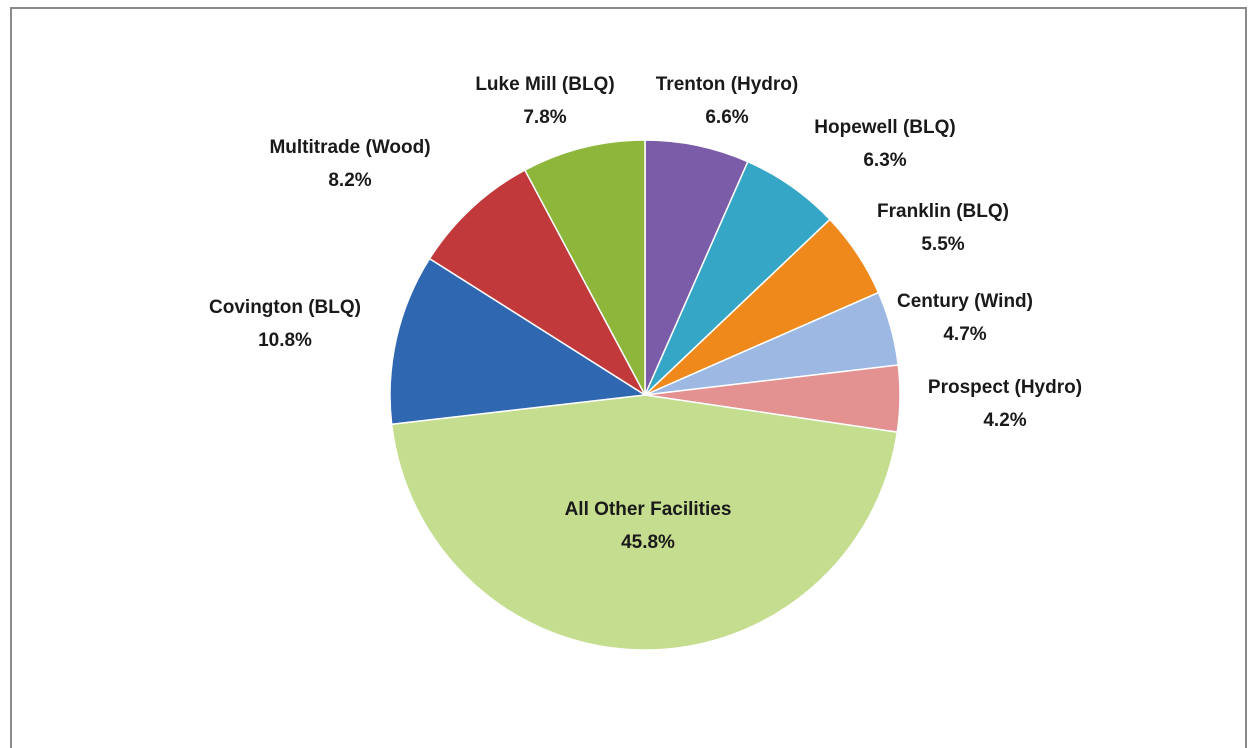 The image size is (1248, 748). What do you see at coordinates (349, 180) in the screenshot?
I see `slice-value-label: 8.2%` at bounding box center [349, 180].